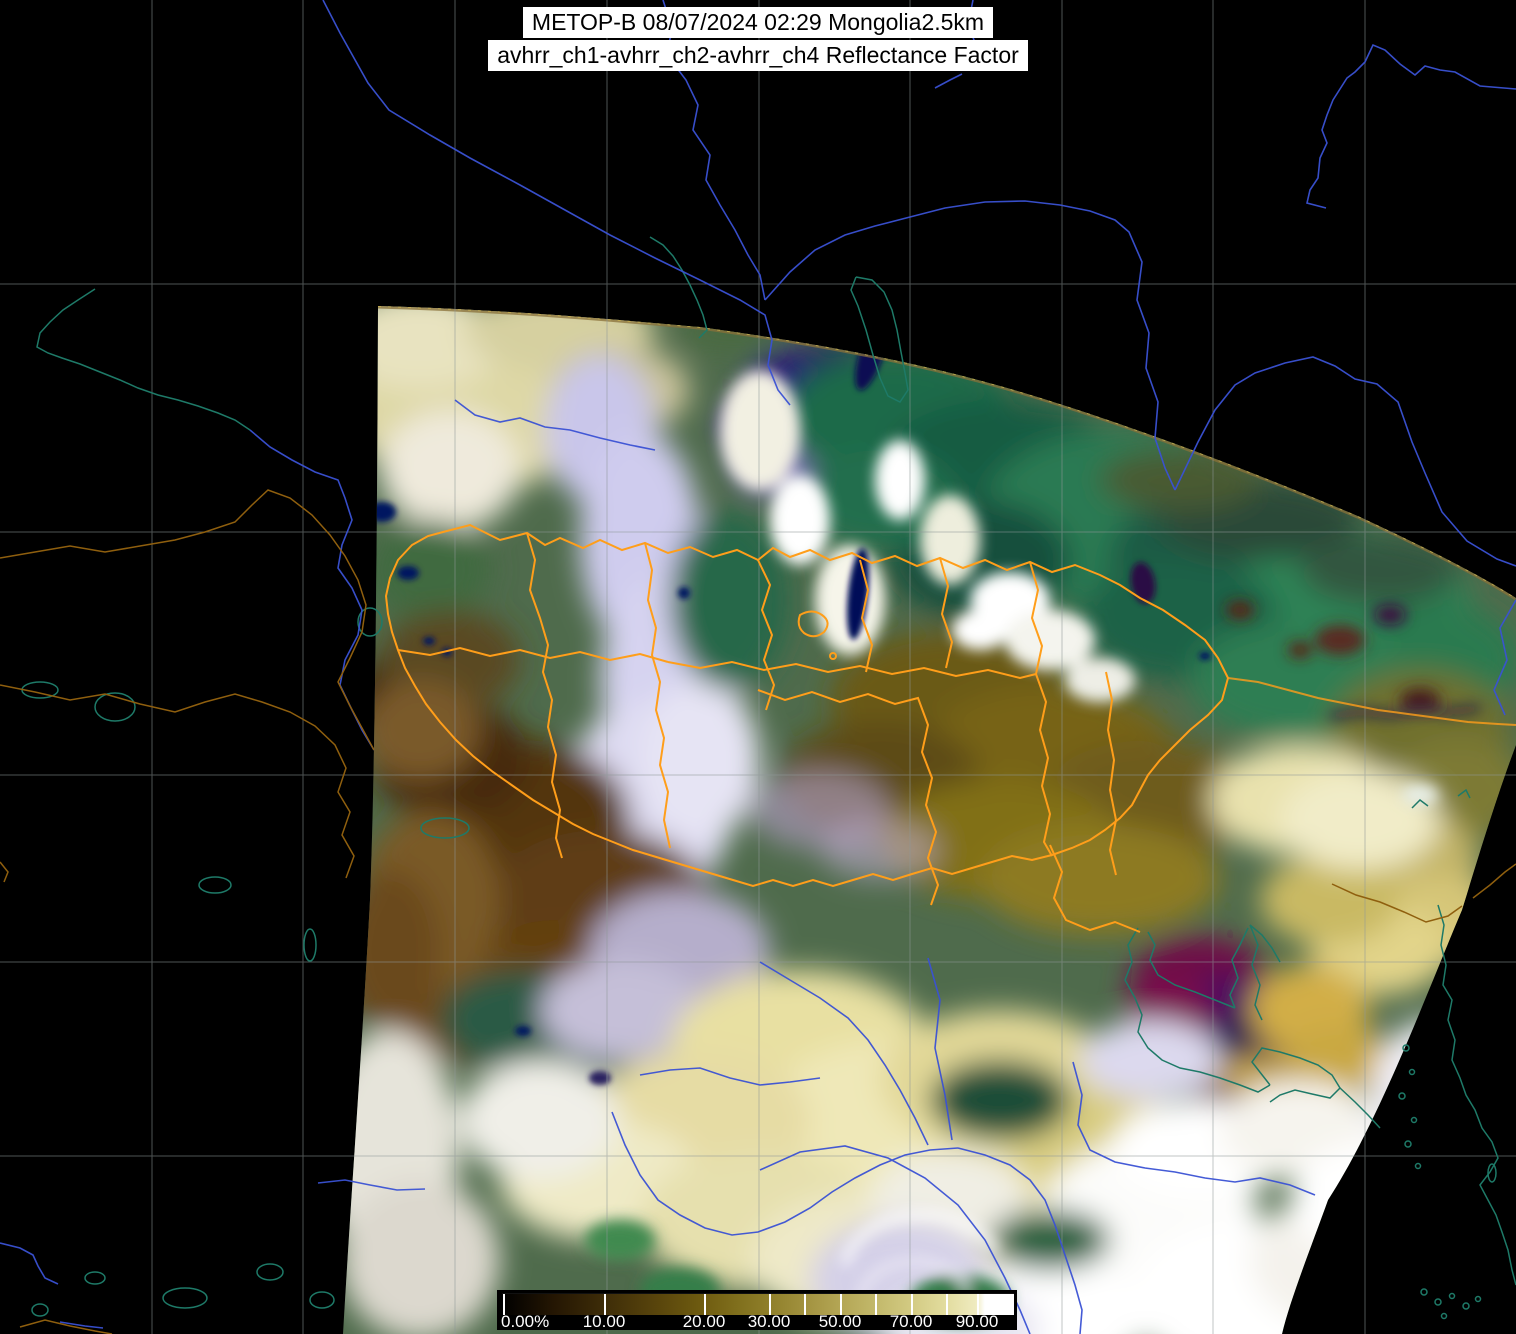 This screenshot has width=1516, height=1334. Describe the element at coordinates (525, 1321) in the screenshot. I see `colorbar-label: 0.00%` at that location.